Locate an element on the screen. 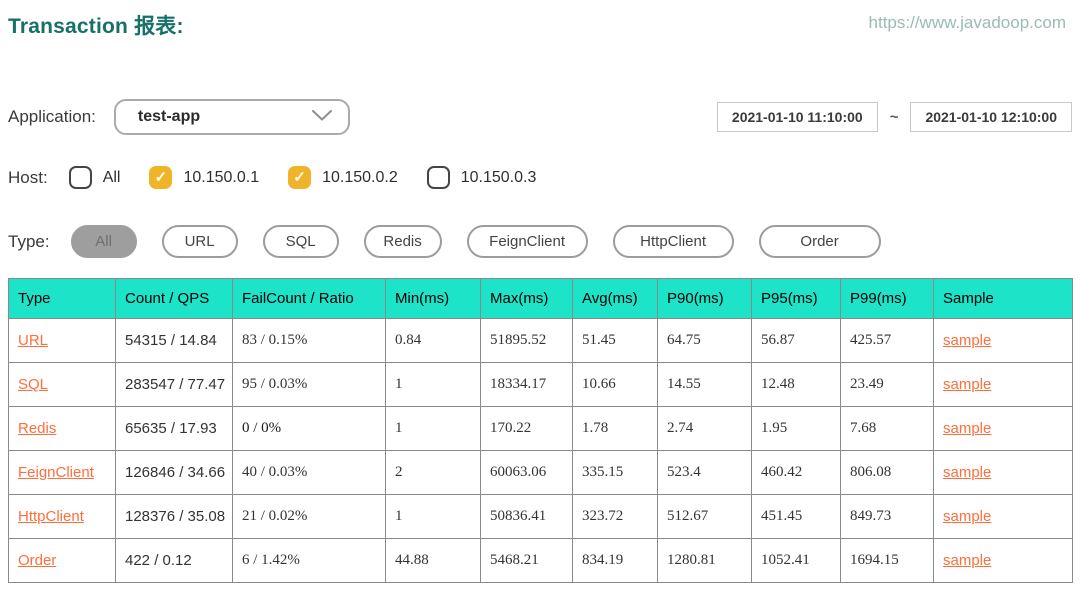  count-qps-cell: 54315 / 14.84 is located at coordinates (174, 340).